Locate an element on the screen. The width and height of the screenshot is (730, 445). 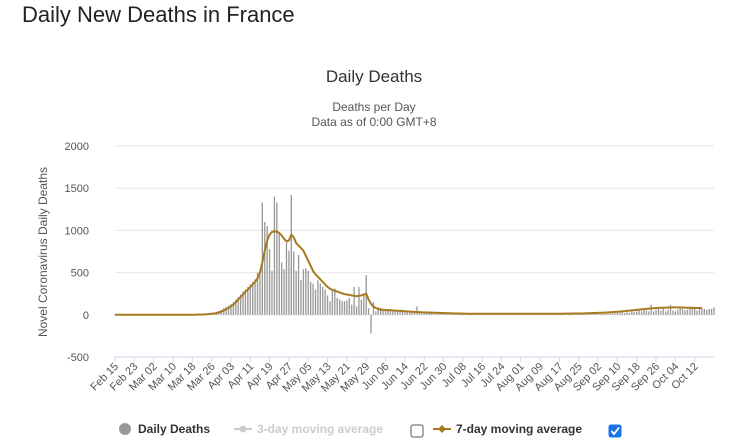
y-tick-label: 1500 is located at coordinates (77, 189).